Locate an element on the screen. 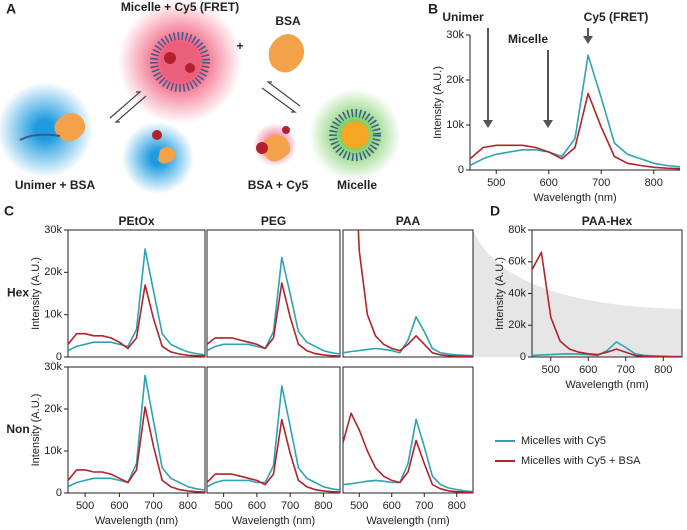 The image size is (687, 530). diagram-label: BSA is located at coordinates (288, 21).